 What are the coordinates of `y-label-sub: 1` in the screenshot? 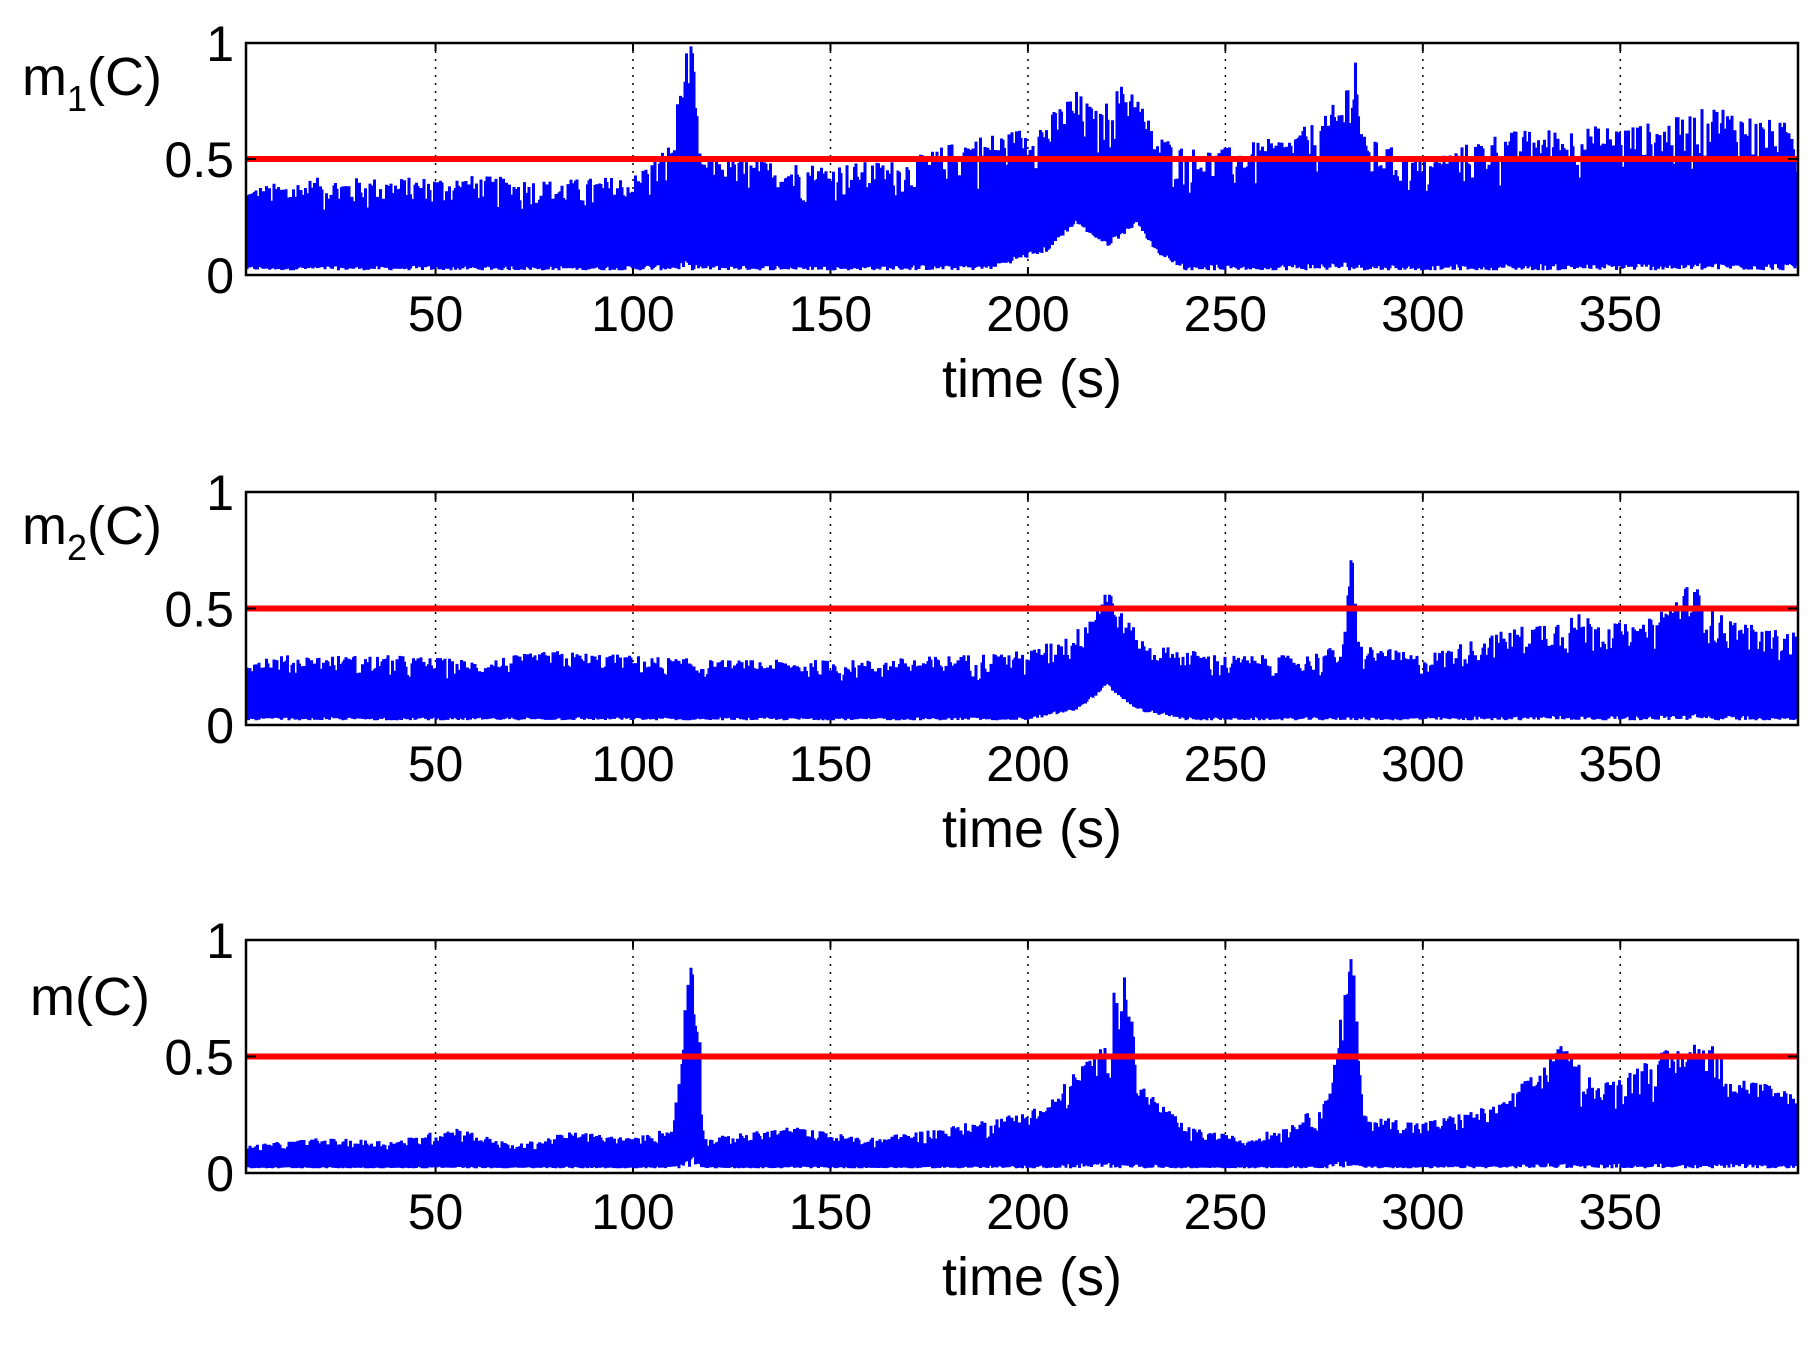 It's located at (77, 98).